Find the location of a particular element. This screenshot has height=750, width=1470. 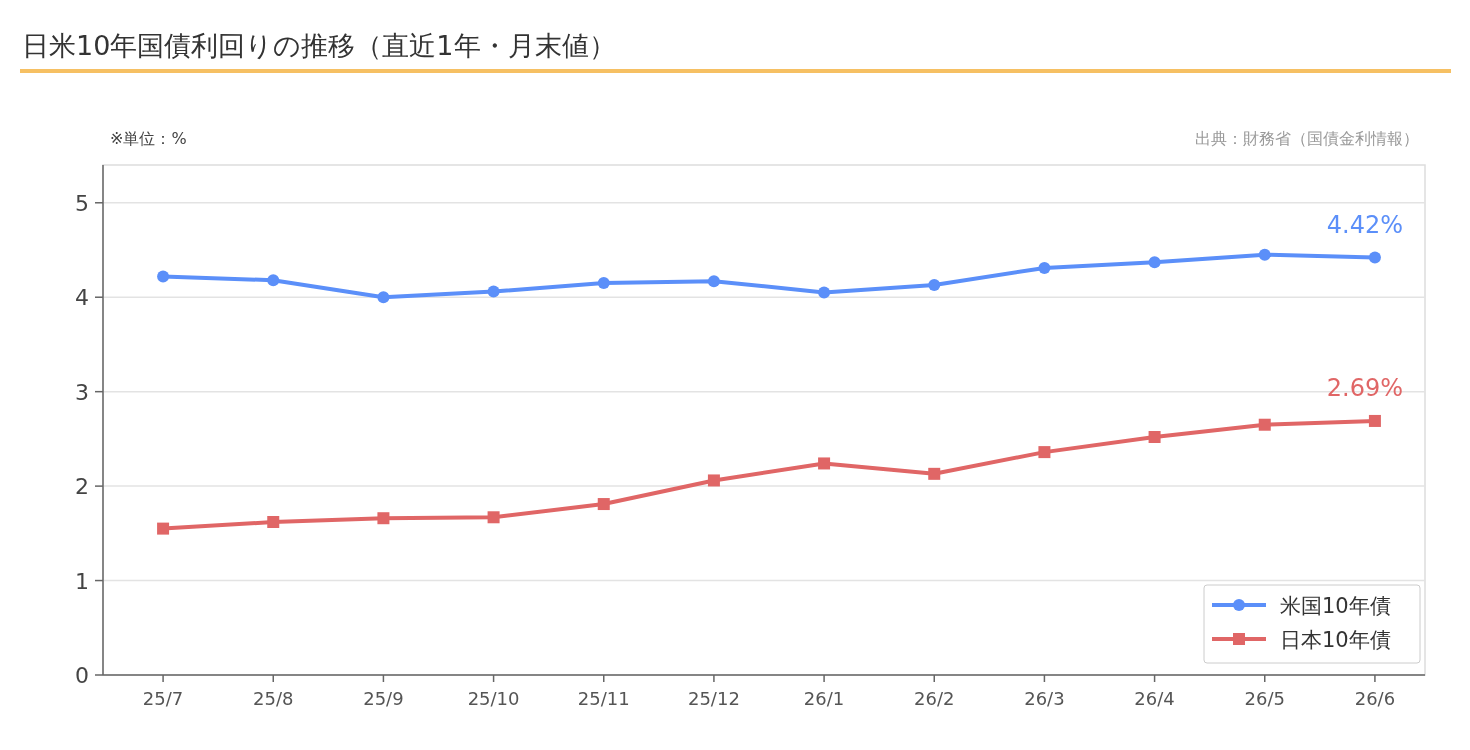

x-tick-label: 25/8 is located at coordinates (273, 698).